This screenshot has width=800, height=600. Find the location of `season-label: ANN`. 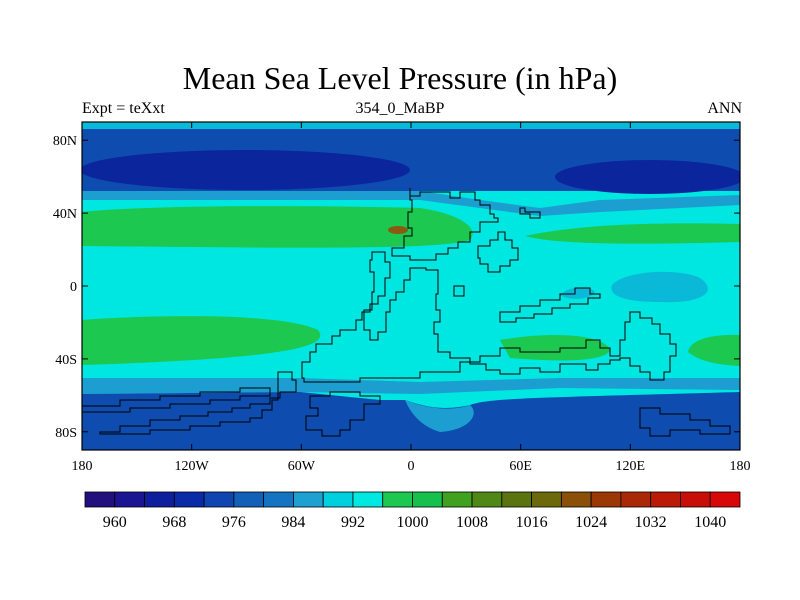

season-label: ANN is located at coordinates (724, 108).